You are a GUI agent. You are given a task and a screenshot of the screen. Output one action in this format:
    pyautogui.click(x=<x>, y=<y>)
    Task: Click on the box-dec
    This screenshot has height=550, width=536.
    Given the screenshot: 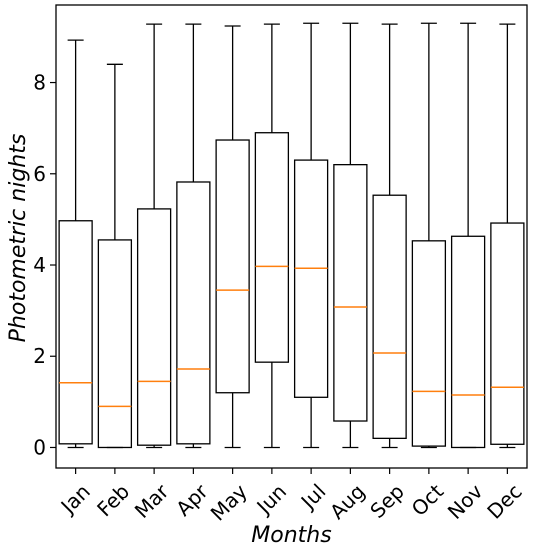 What is the action you would take?
    pyautogui.click(x=507, y=236)
    